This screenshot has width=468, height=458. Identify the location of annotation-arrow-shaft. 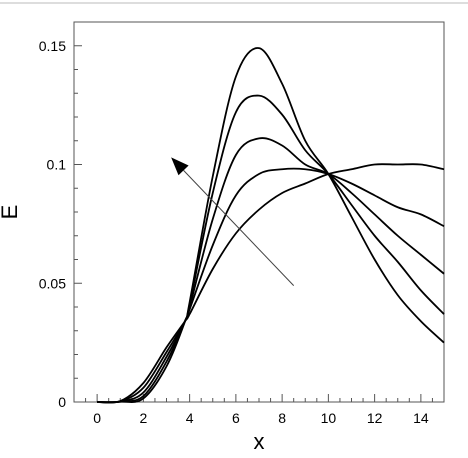
(239, 228).